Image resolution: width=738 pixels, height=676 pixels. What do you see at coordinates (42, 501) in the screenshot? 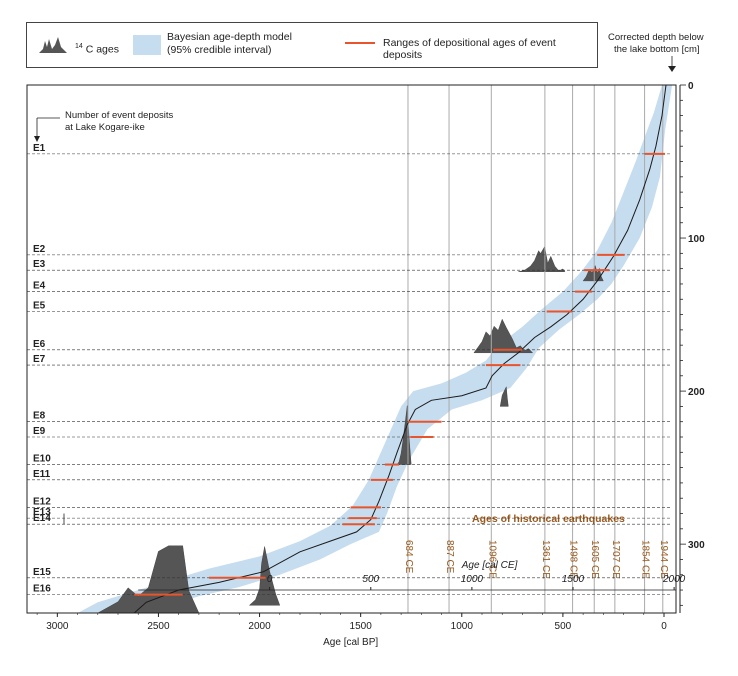
I see `event-label-e12: E12` at bounding box center [42, 501].